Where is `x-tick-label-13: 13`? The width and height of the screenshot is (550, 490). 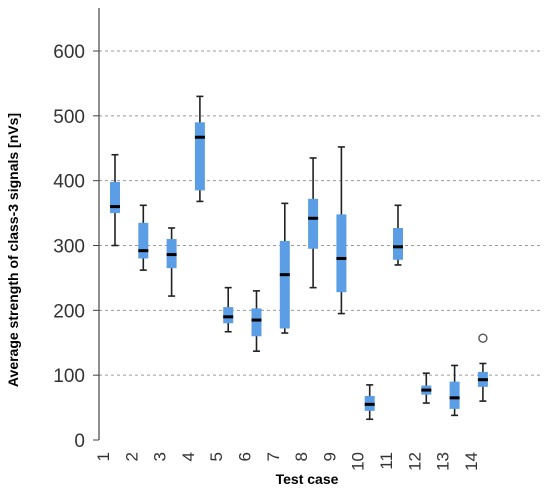 x-tick-label-13: 13 is located at coordinates (443, 461).